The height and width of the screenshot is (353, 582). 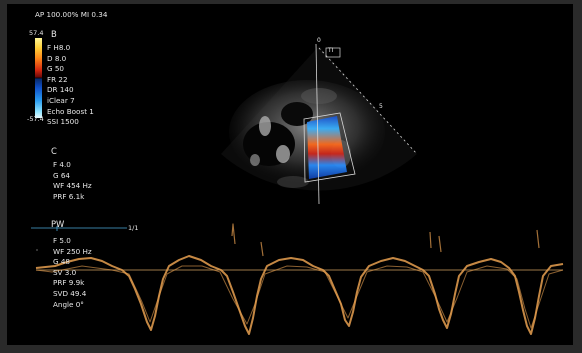 What do you see at coordinates (297, 248) in the screenshot?
I see `pw-scale` at bounding box center [297, 248].